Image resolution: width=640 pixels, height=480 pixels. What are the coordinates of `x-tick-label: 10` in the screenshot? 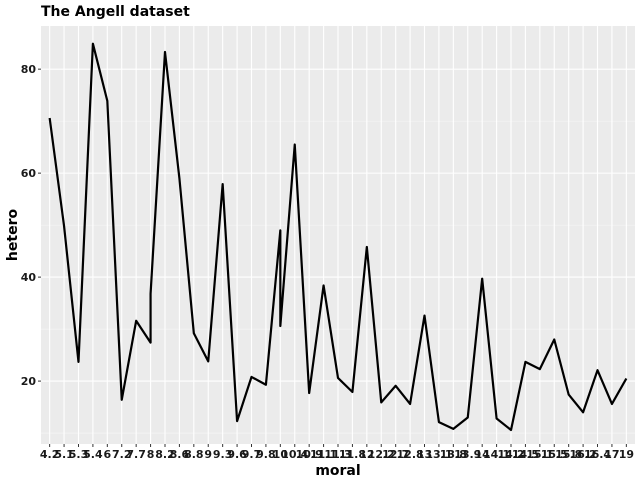 It's located at (281, 454).